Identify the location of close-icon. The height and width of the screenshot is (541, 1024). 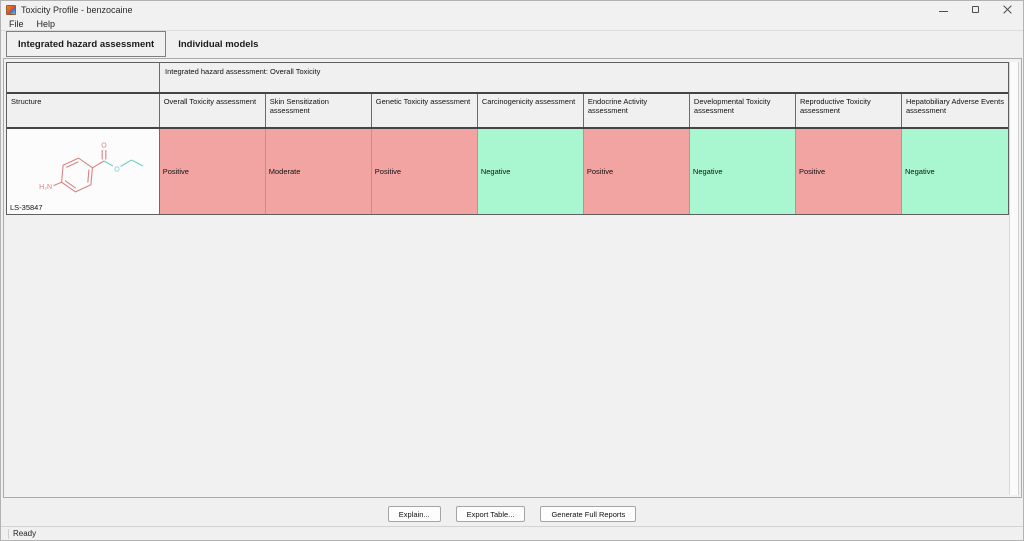
(1007, 9).